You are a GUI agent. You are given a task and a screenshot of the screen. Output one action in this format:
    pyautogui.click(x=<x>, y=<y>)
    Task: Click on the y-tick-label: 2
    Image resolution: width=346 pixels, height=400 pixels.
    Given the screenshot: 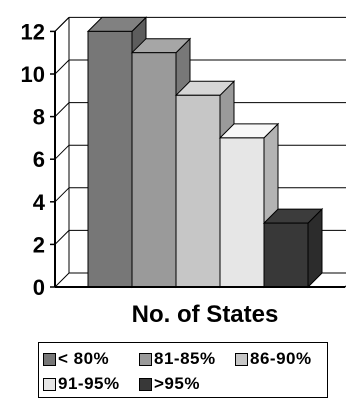 What is the action you would take?
    pyautogui.click(x=39, y=244)
    